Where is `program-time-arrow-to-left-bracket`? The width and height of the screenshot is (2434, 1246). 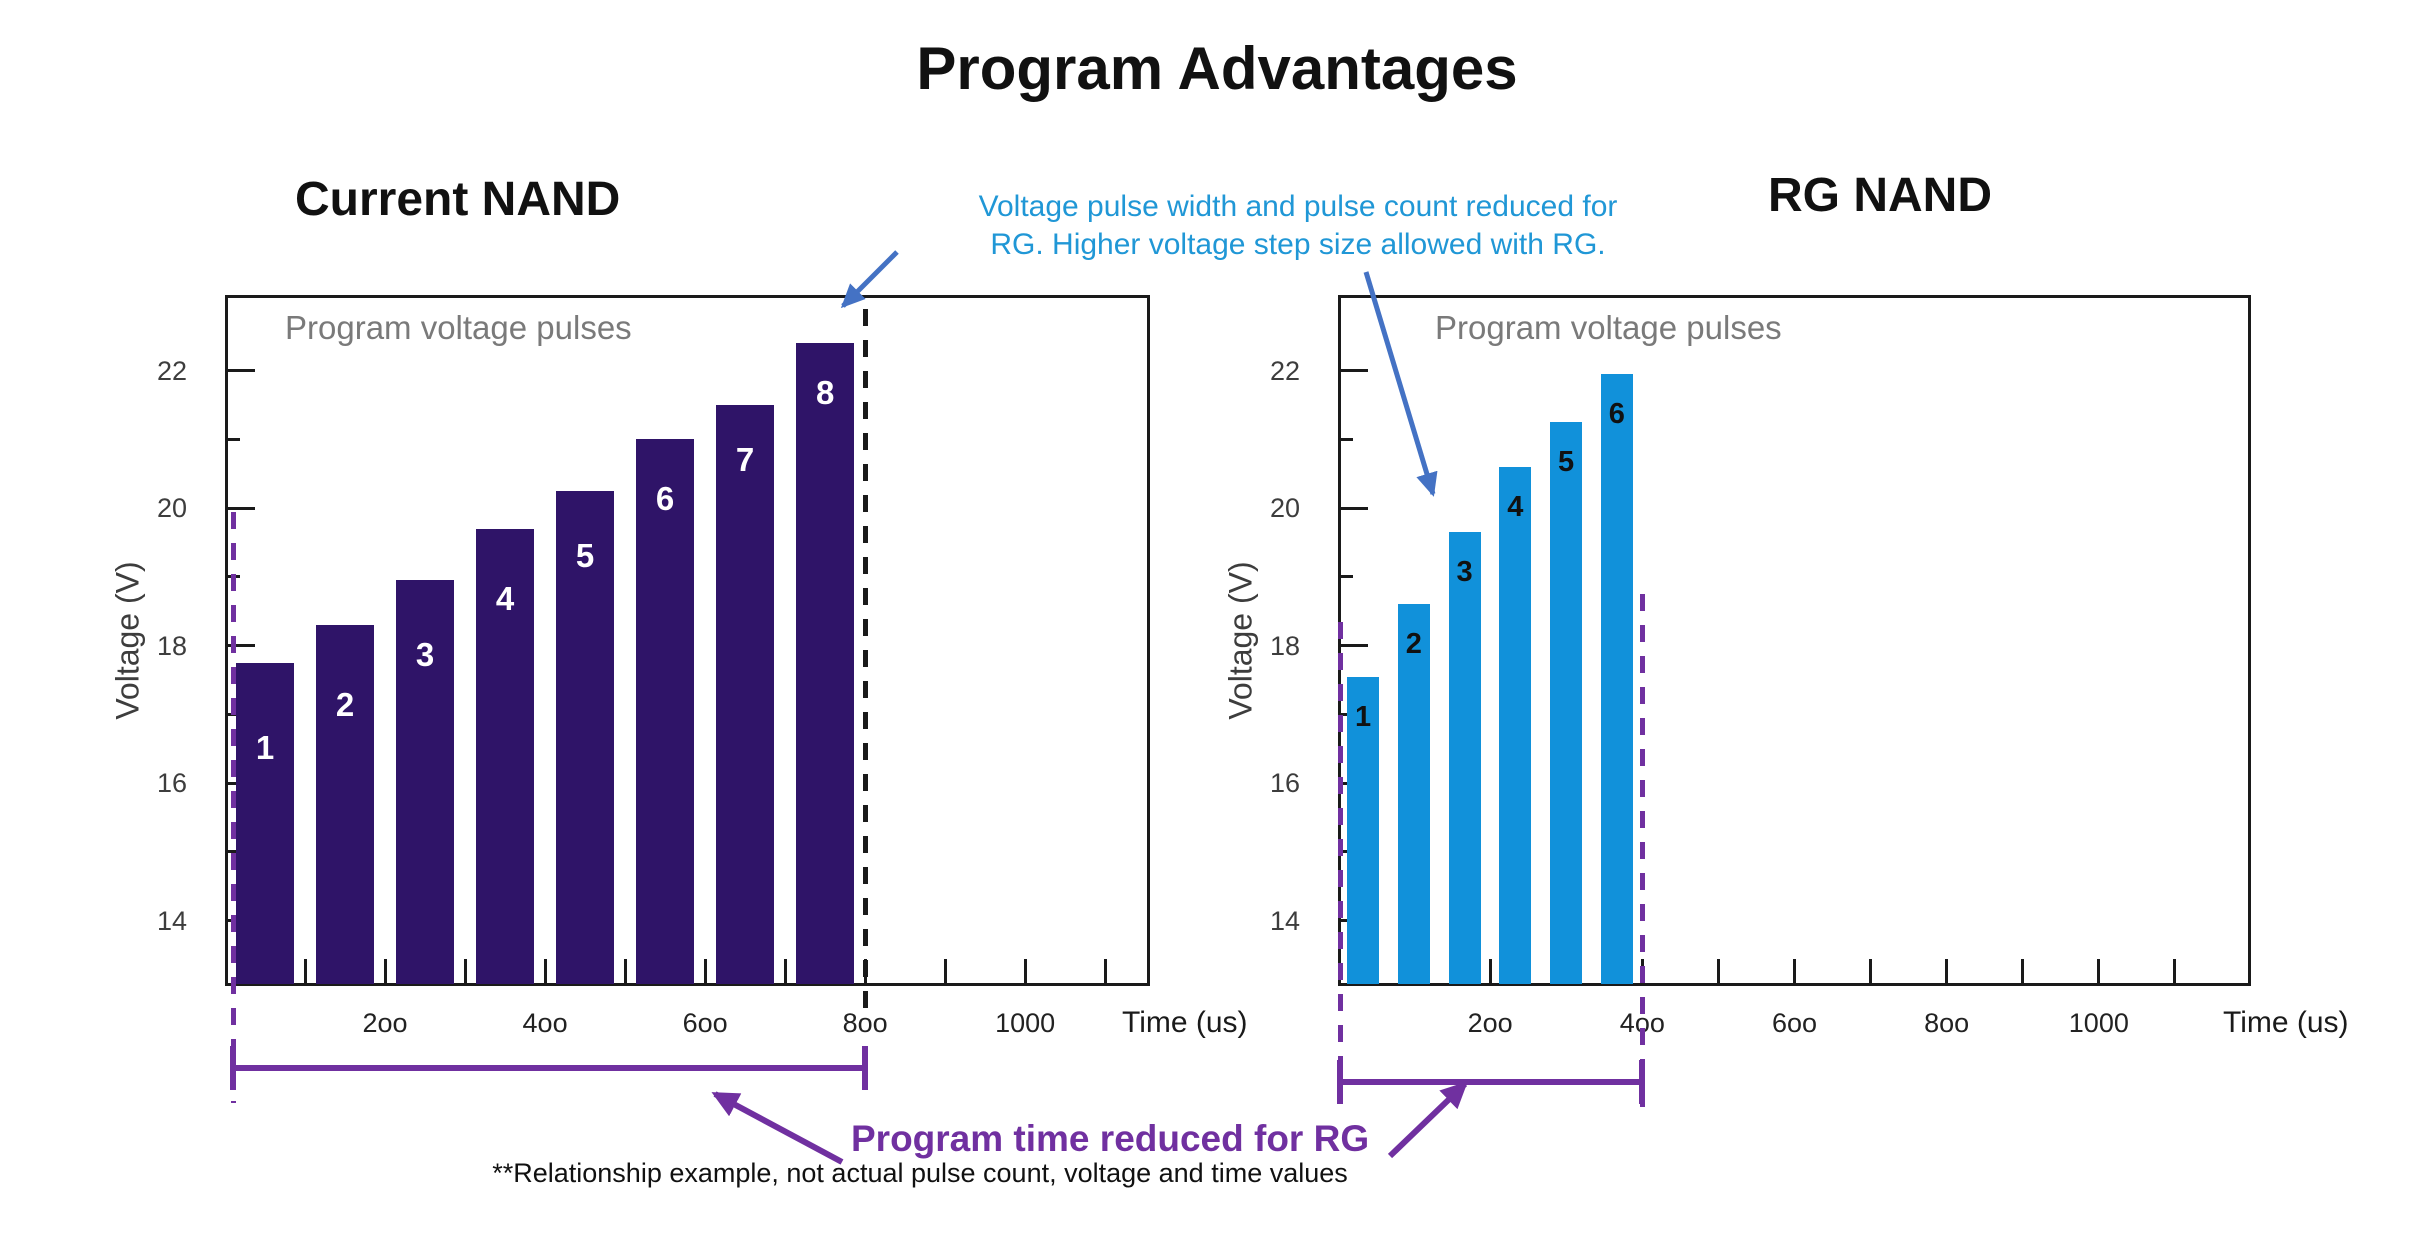
program-time-arrow-to-left-bracket is located at coordinates (777, 1128).